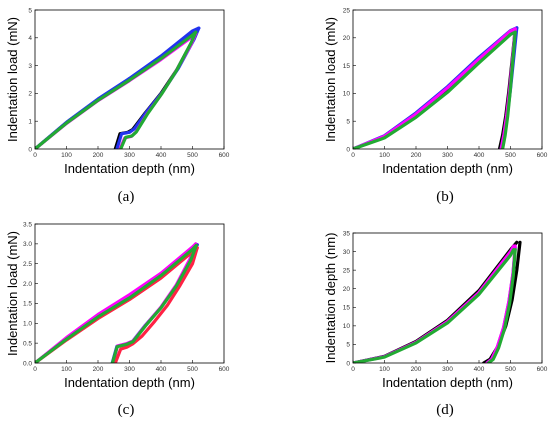 Image resolution: width=550 pixels, height=423 pixels. What do you see at coordinates (30, 94) in the screenshot?
I see `y-tick-label: 2` at bounding box center [30, 94].